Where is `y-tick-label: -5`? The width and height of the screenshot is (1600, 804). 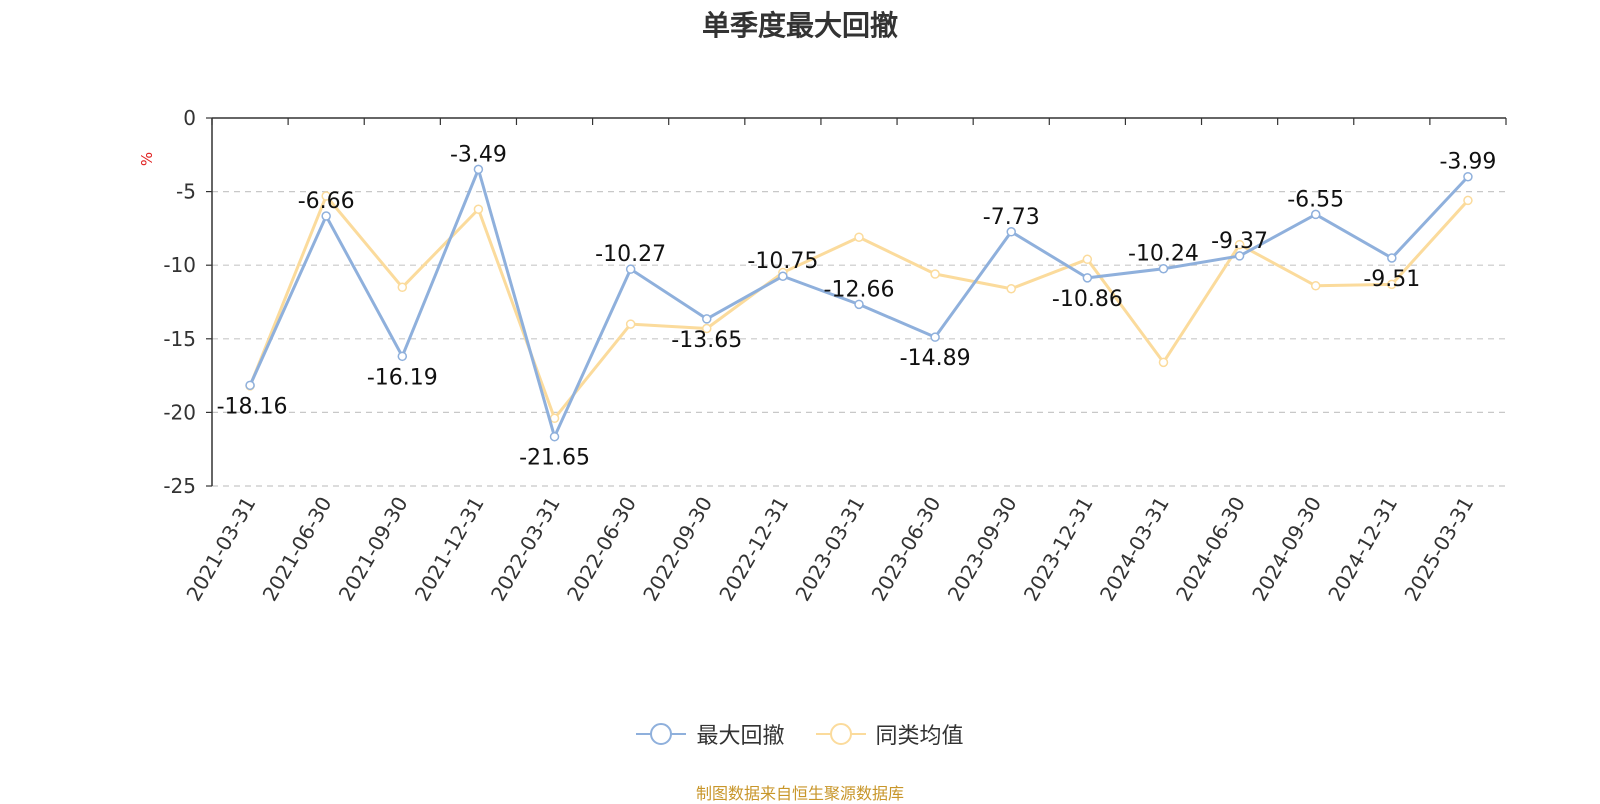
y-tick-label: -5 is located at coordinates (186, 192).